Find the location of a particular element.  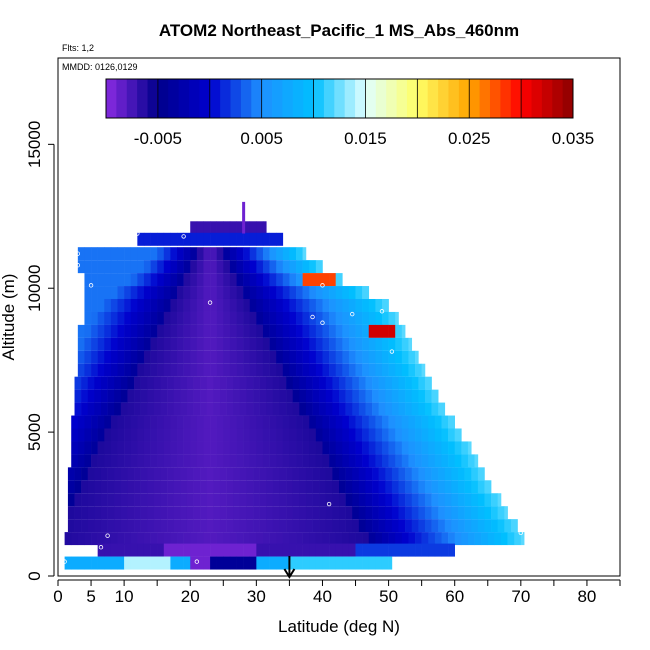

y-axis: 0 5000 10000 15000 is located at coordinates (40, 351).